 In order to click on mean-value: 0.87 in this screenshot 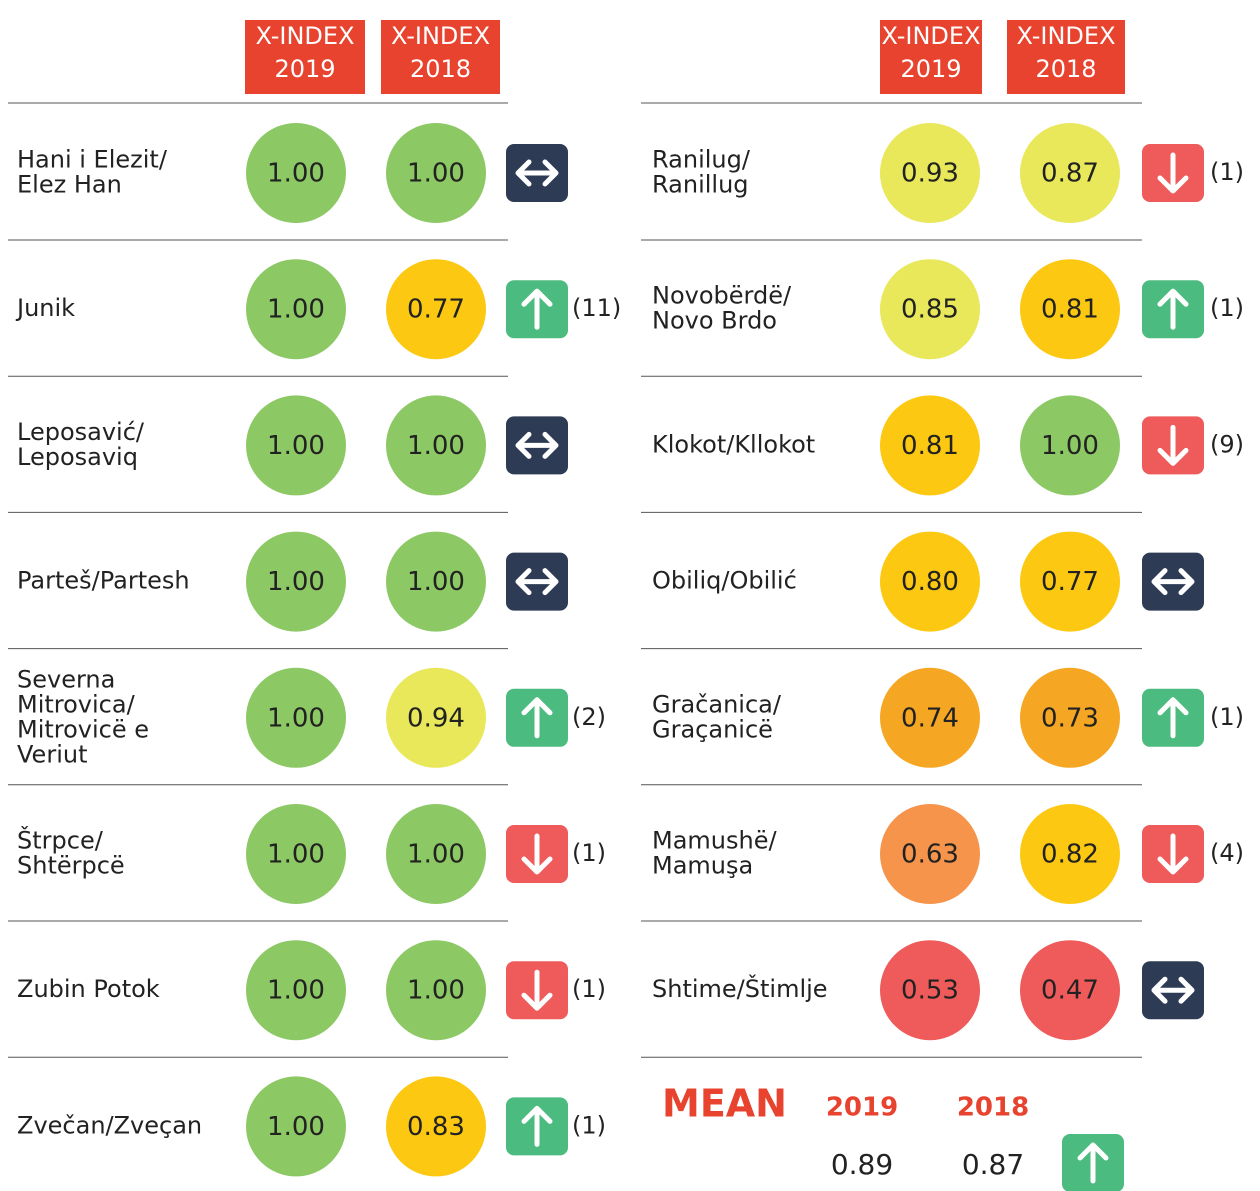, I will do `click(993, 1164)`.